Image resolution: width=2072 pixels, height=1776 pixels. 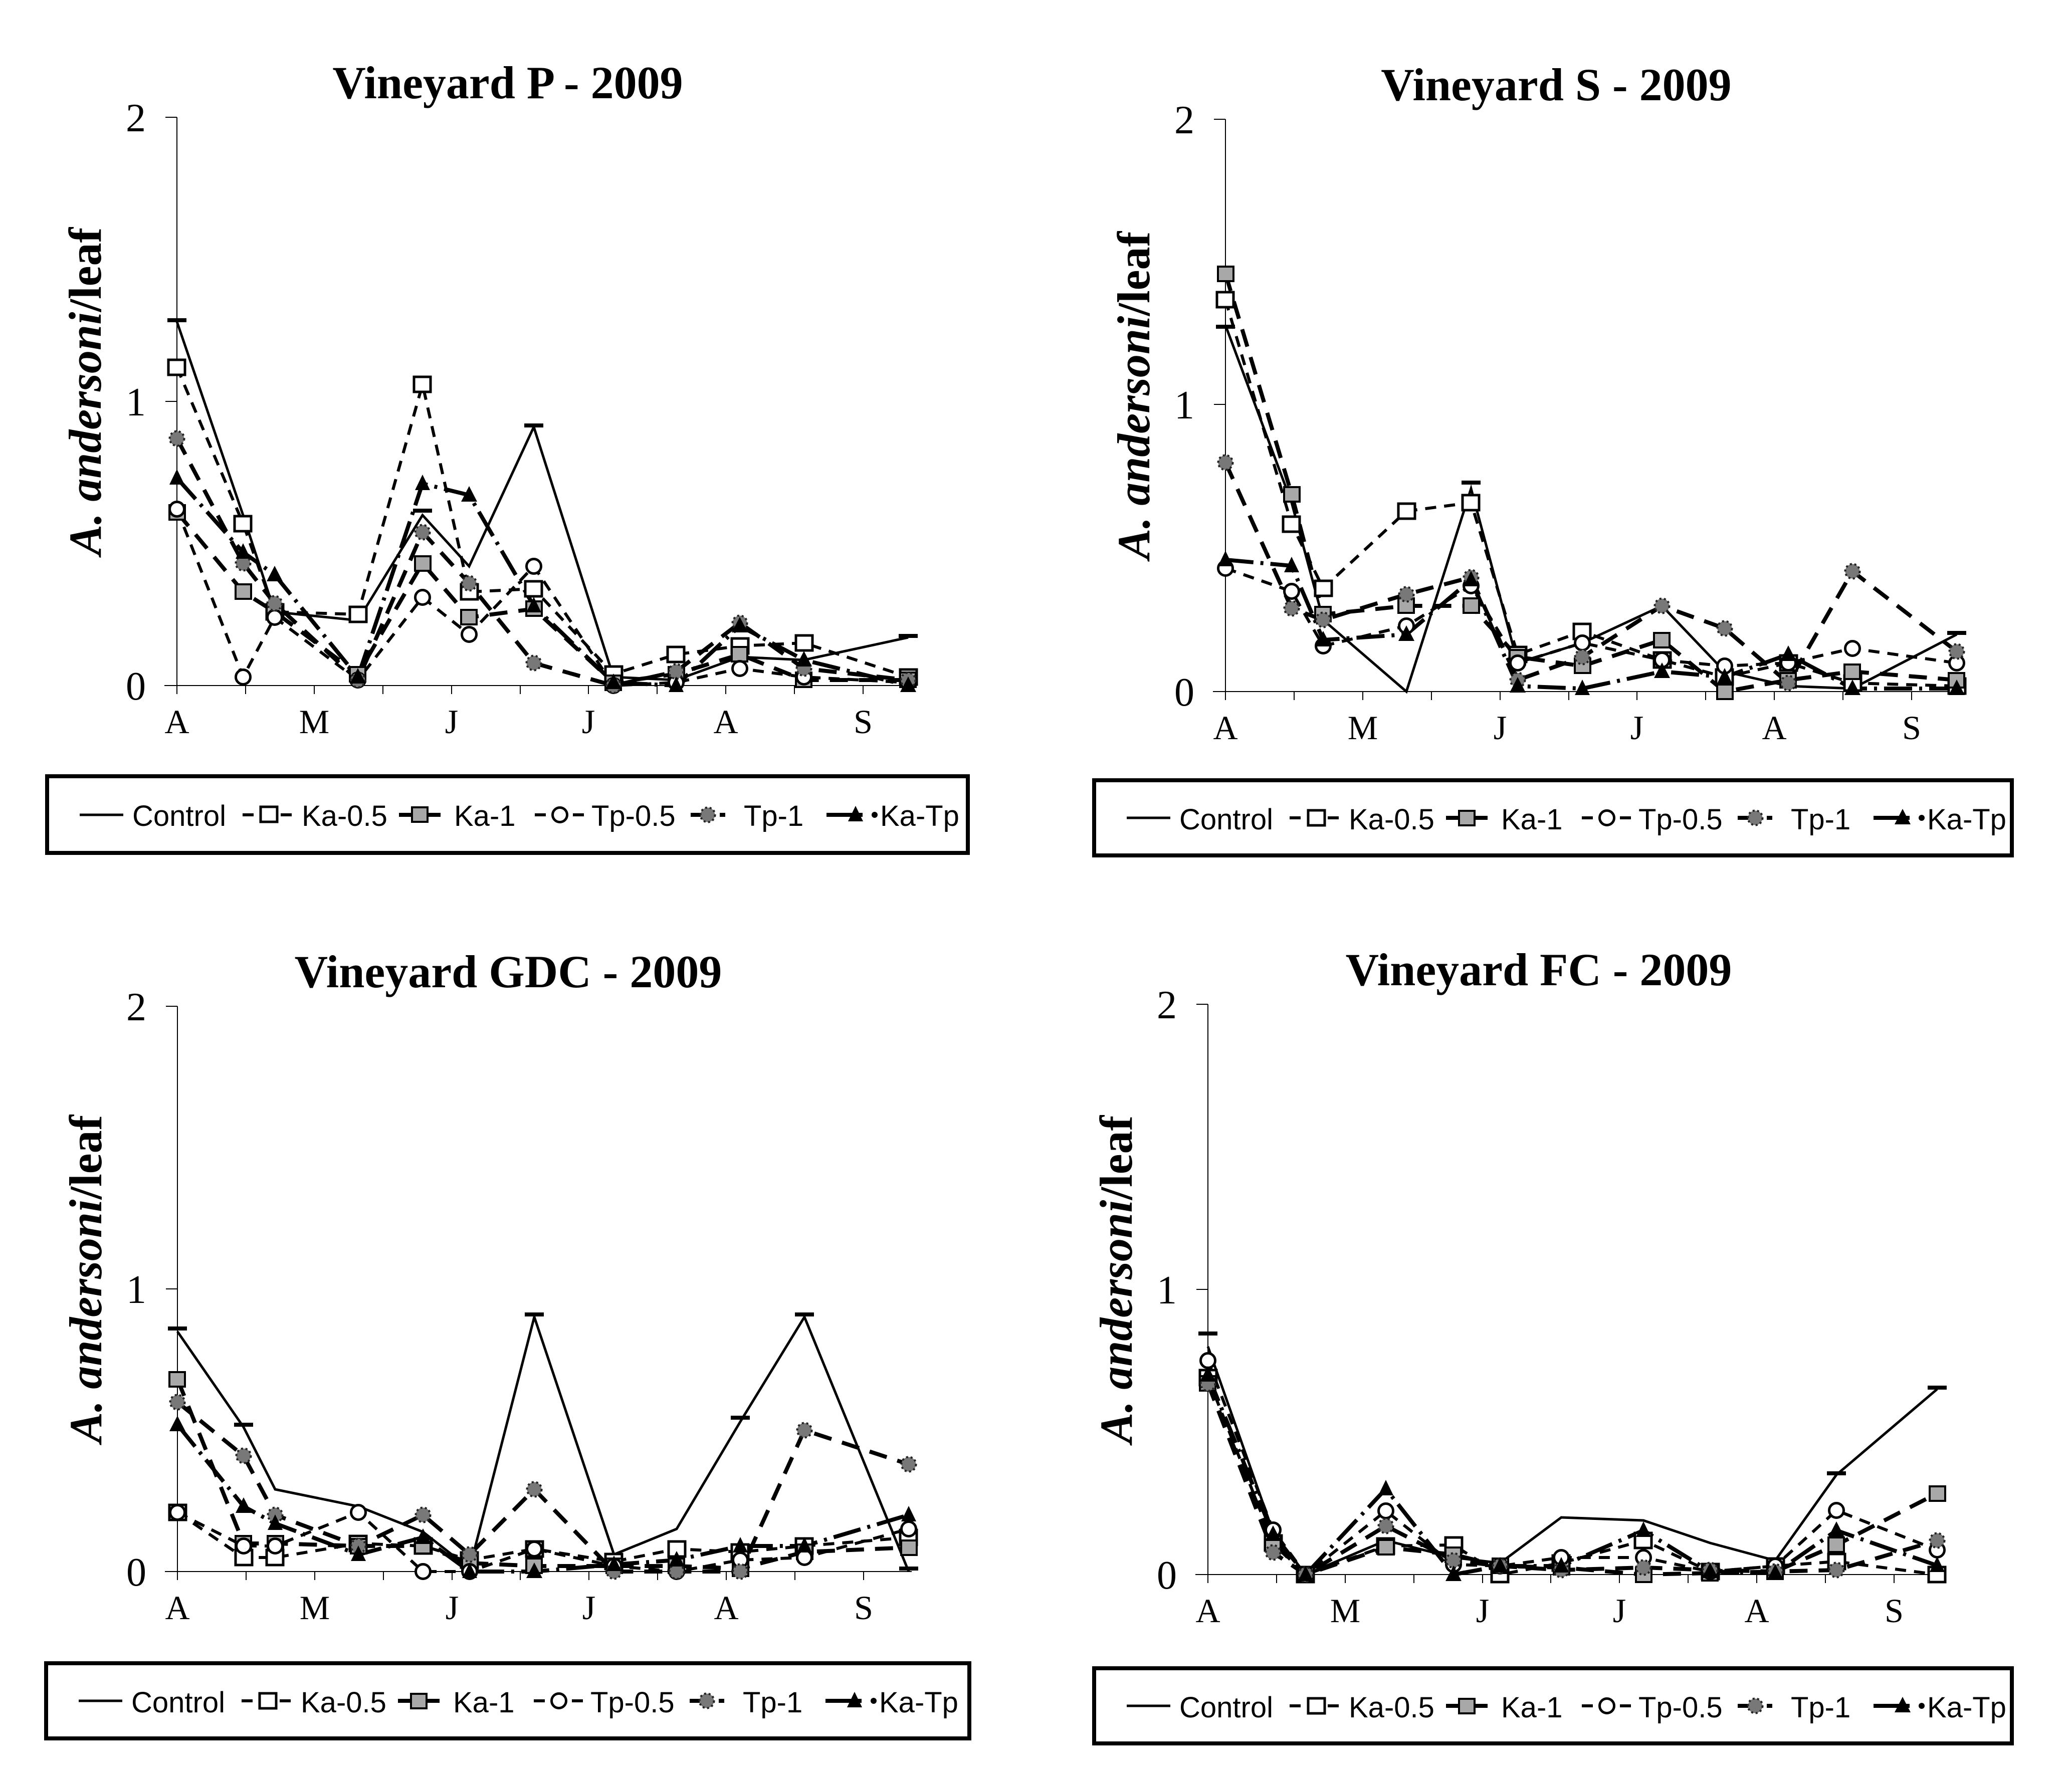 What do you see at coordinates (508, 82) in the screenshot?
I see `svg-text: Vineyard P - 2009` at bounding box center [508, 82].